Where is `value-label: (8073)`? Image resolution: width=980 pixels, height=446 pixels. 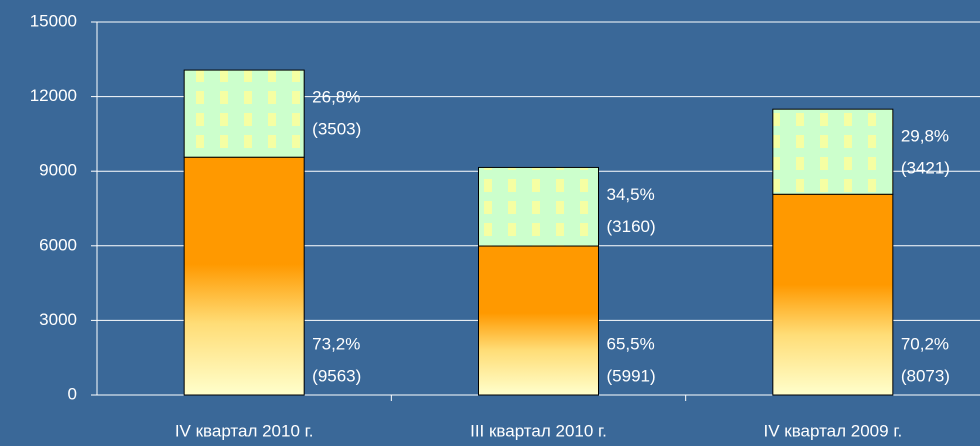 value-label: (8073) is located at coordinates (925, 375).